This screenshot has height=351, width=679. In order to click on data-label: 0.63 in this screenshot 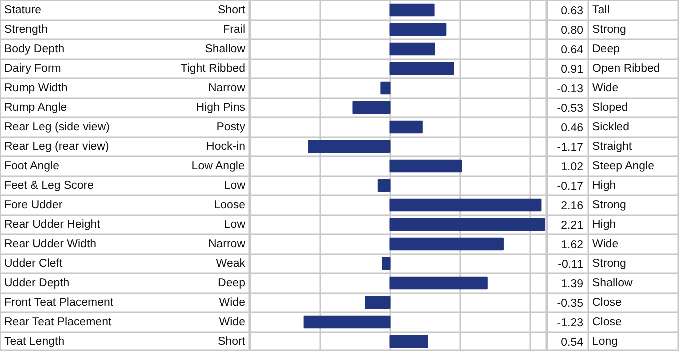, I will do `click(572, 11)`.